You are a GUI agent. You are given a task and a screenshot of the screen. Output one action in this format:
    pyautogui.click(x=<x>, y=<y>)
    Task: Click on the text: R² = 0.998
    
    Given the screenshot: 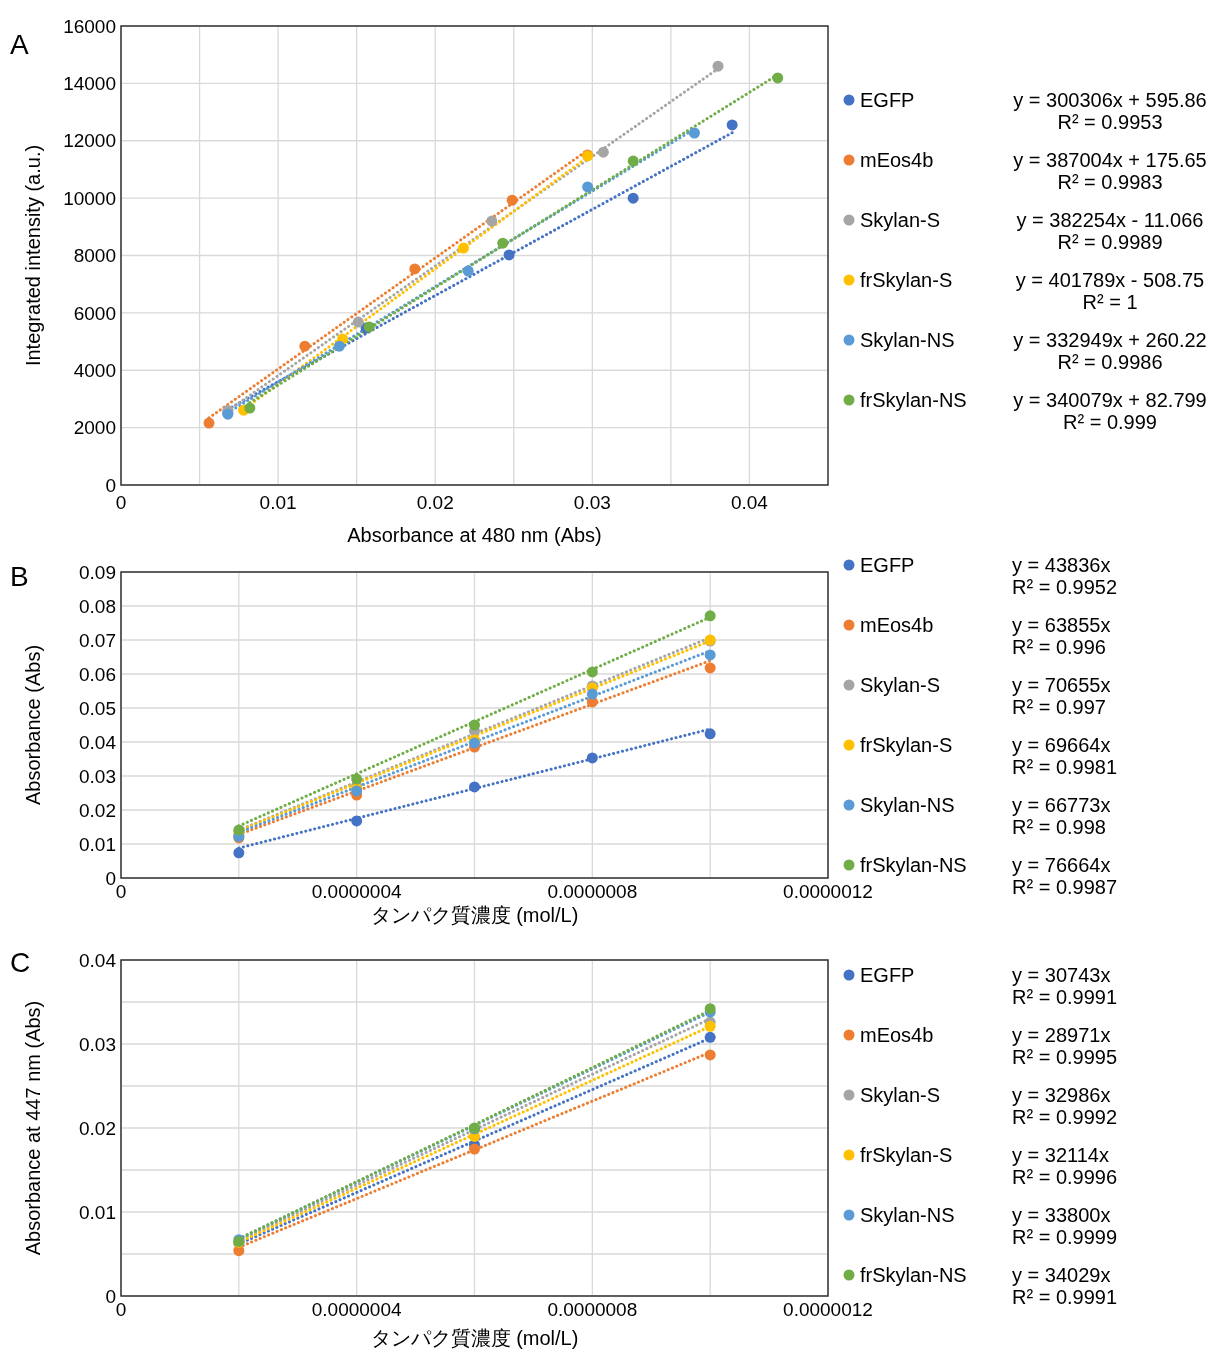 What is the action you would take?
    pyautogui.click(x=1059, y=827)
    